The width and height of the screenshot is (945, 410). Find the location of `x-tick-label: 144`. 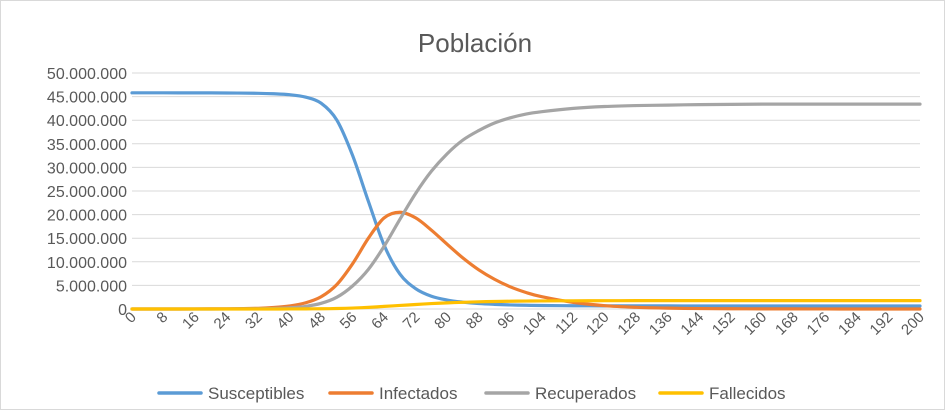

x-tick-label: 144 is located at coordinates (692, 324).